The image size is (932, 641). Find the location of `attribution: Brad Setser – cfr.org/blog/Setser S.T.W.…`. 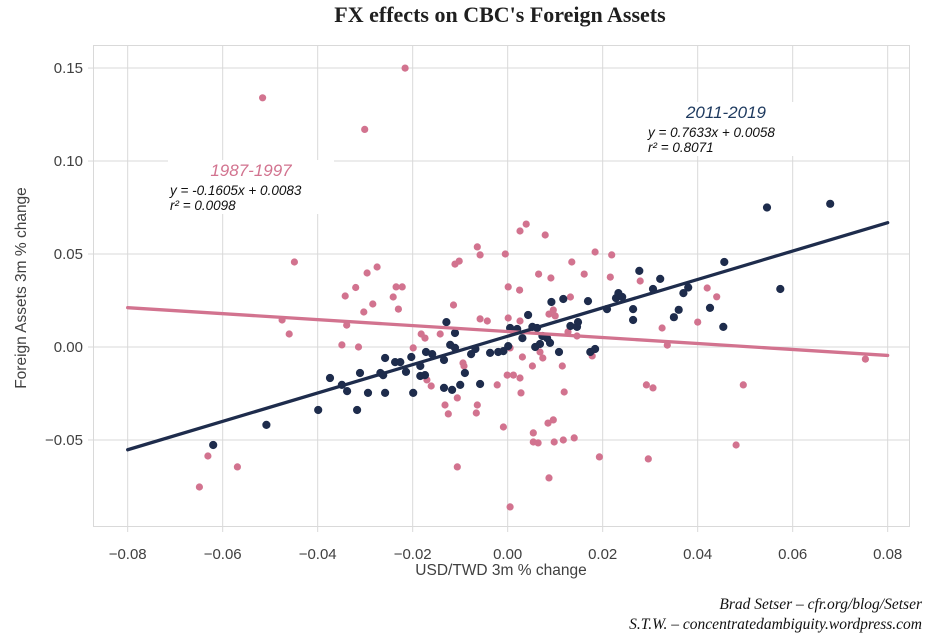

attribution: Brad Setser – cfr.org/blog/Setser S.T.W.… is located at coordinates (775, 615).